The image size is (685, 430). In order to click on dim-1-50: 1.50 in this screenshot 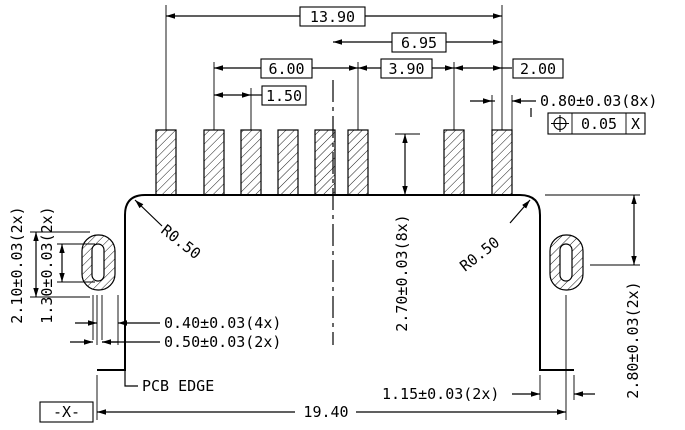, I will do `click(284, 96)`.